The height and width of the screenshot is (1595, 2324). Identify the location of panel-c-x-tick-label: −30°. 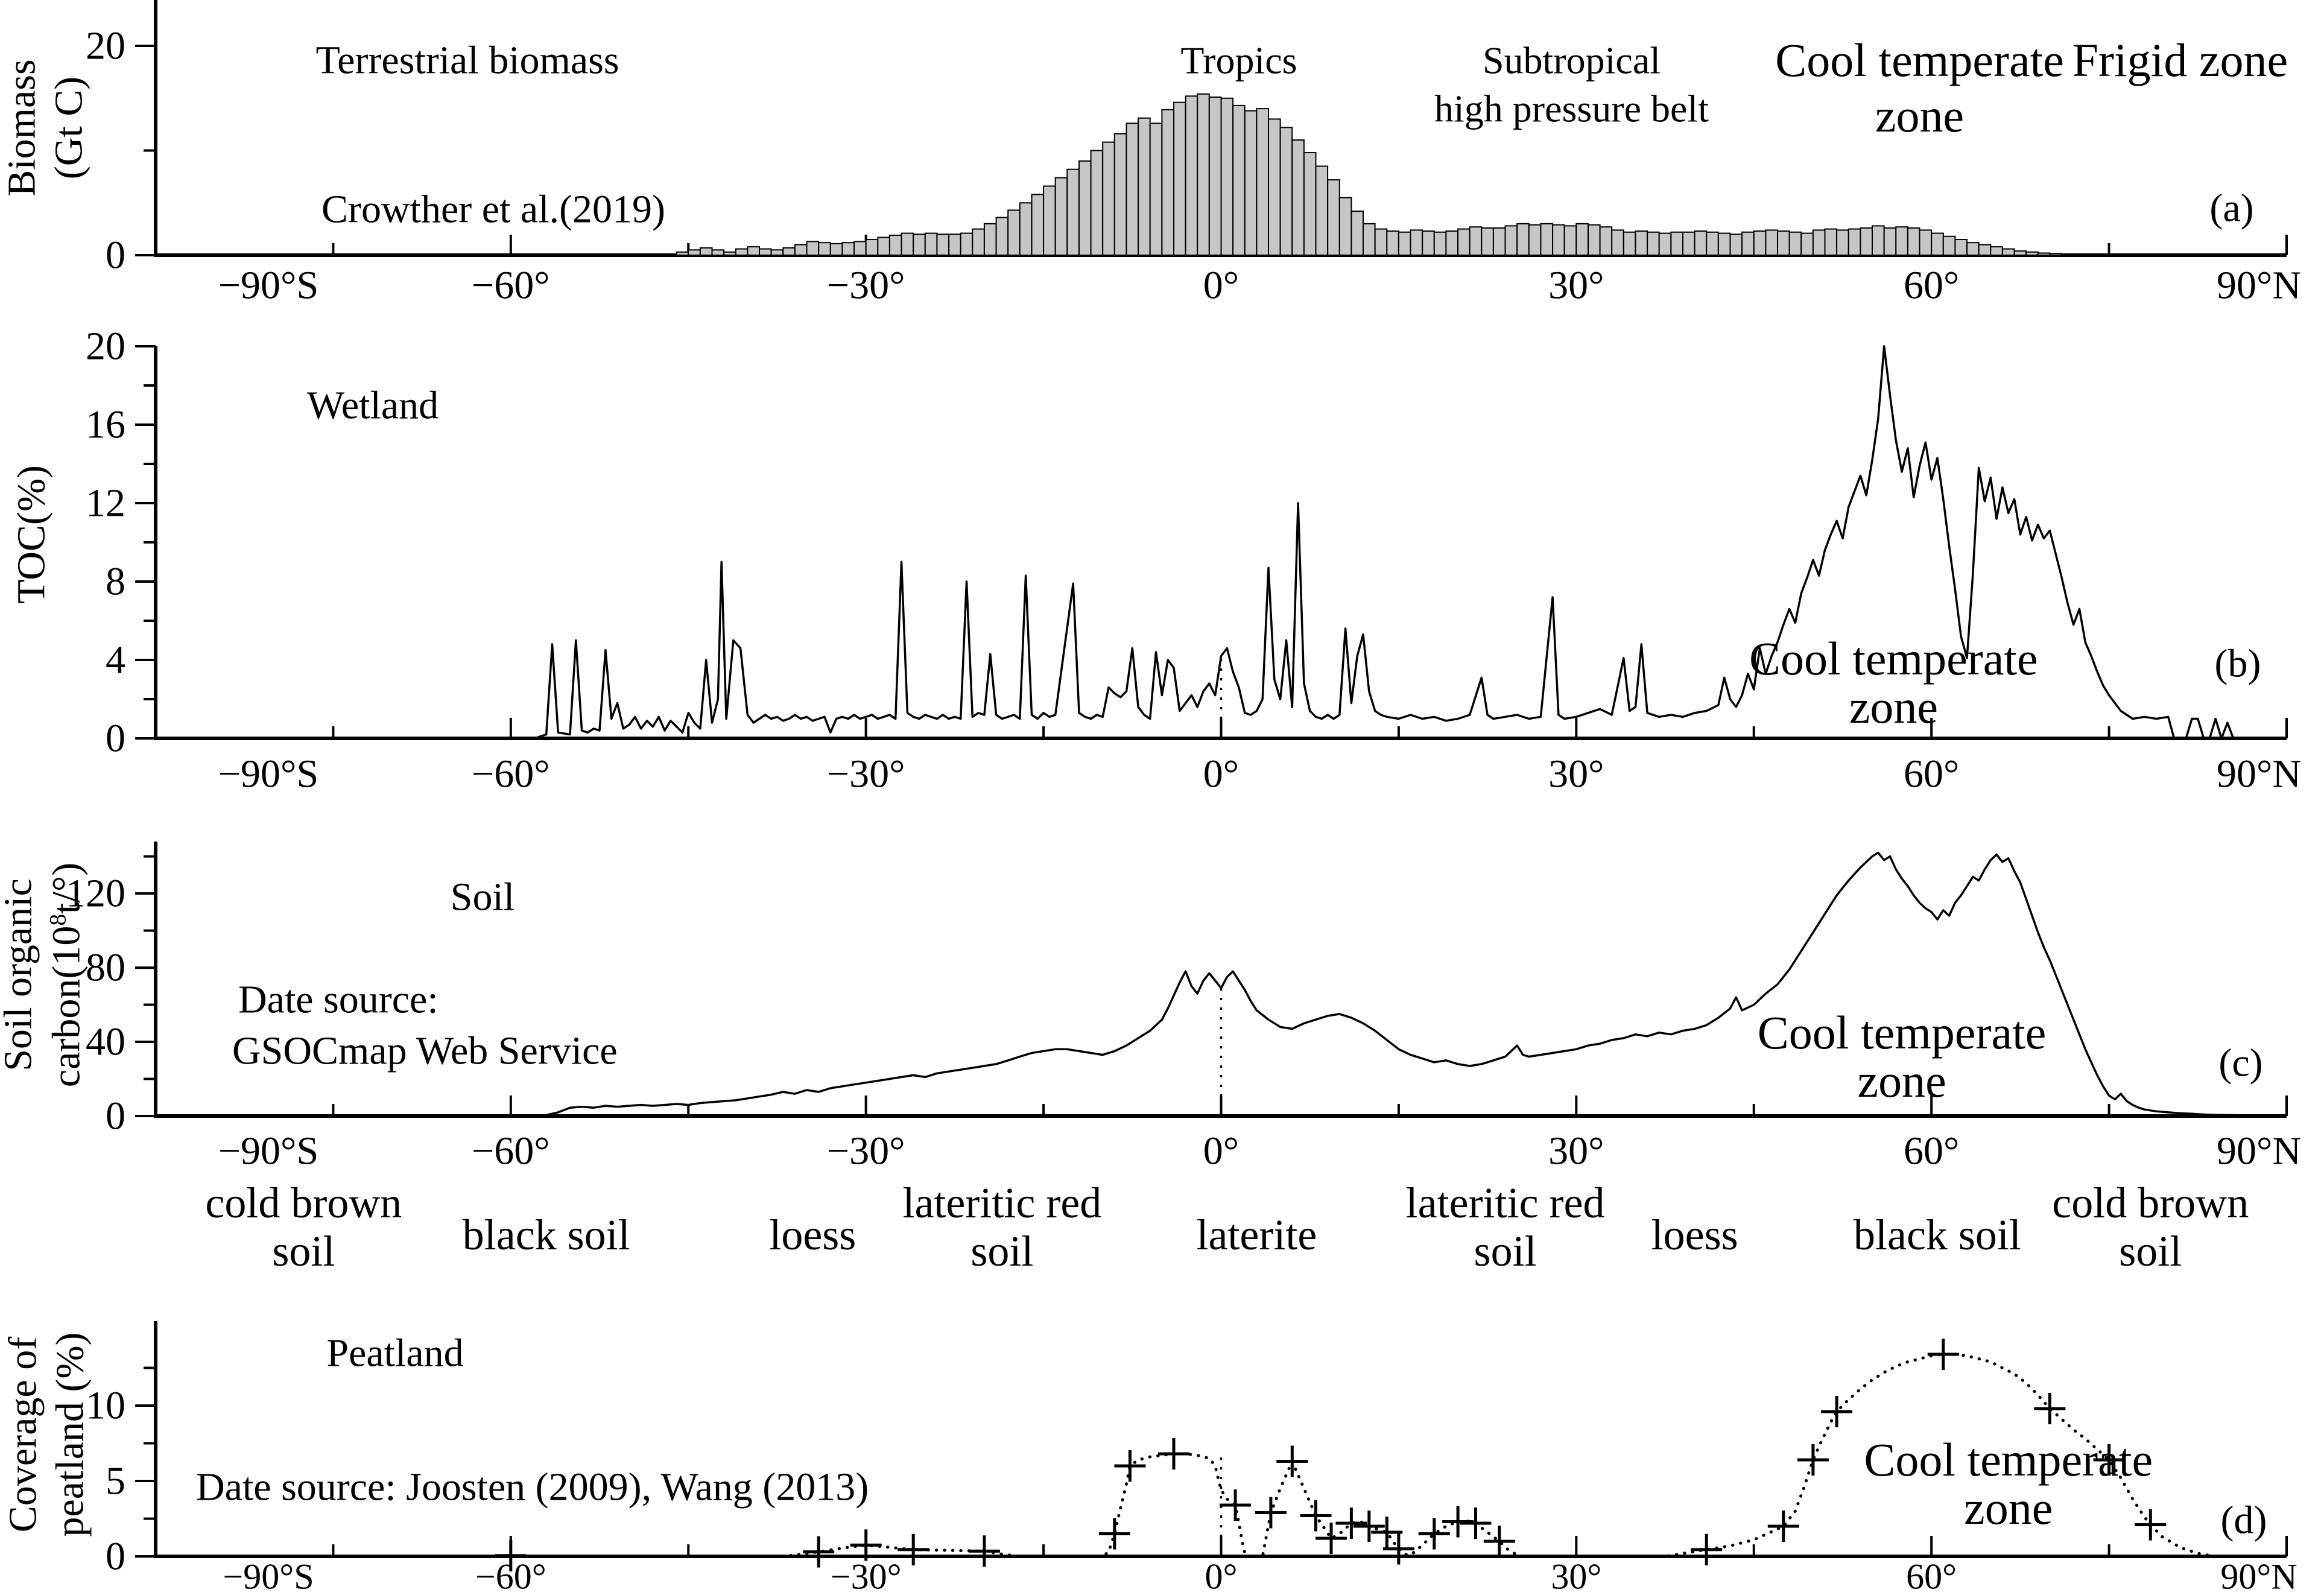
(865, 1151).